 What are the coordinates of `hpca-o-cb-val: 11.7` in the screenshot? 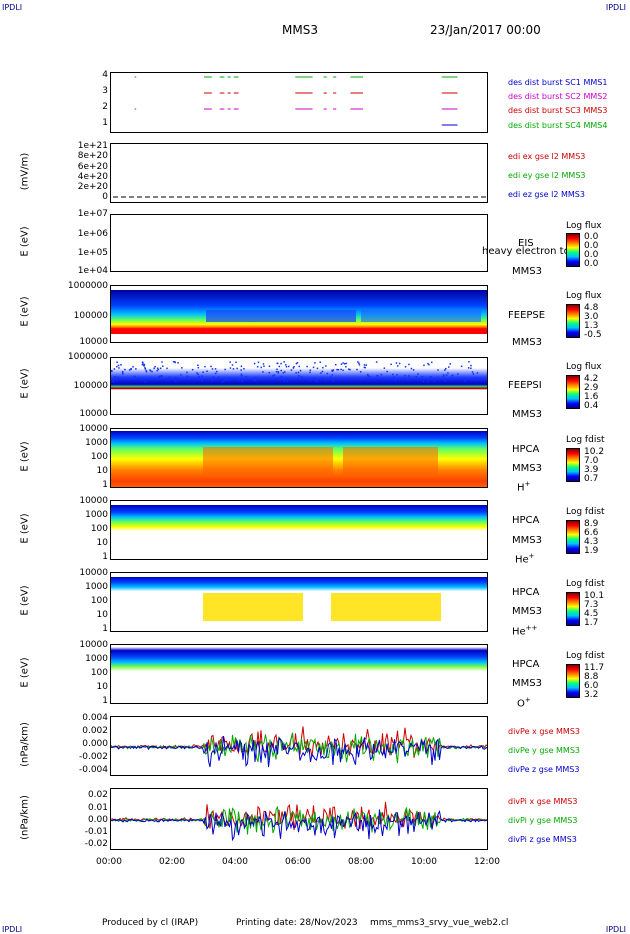 It's located at (594, 668).